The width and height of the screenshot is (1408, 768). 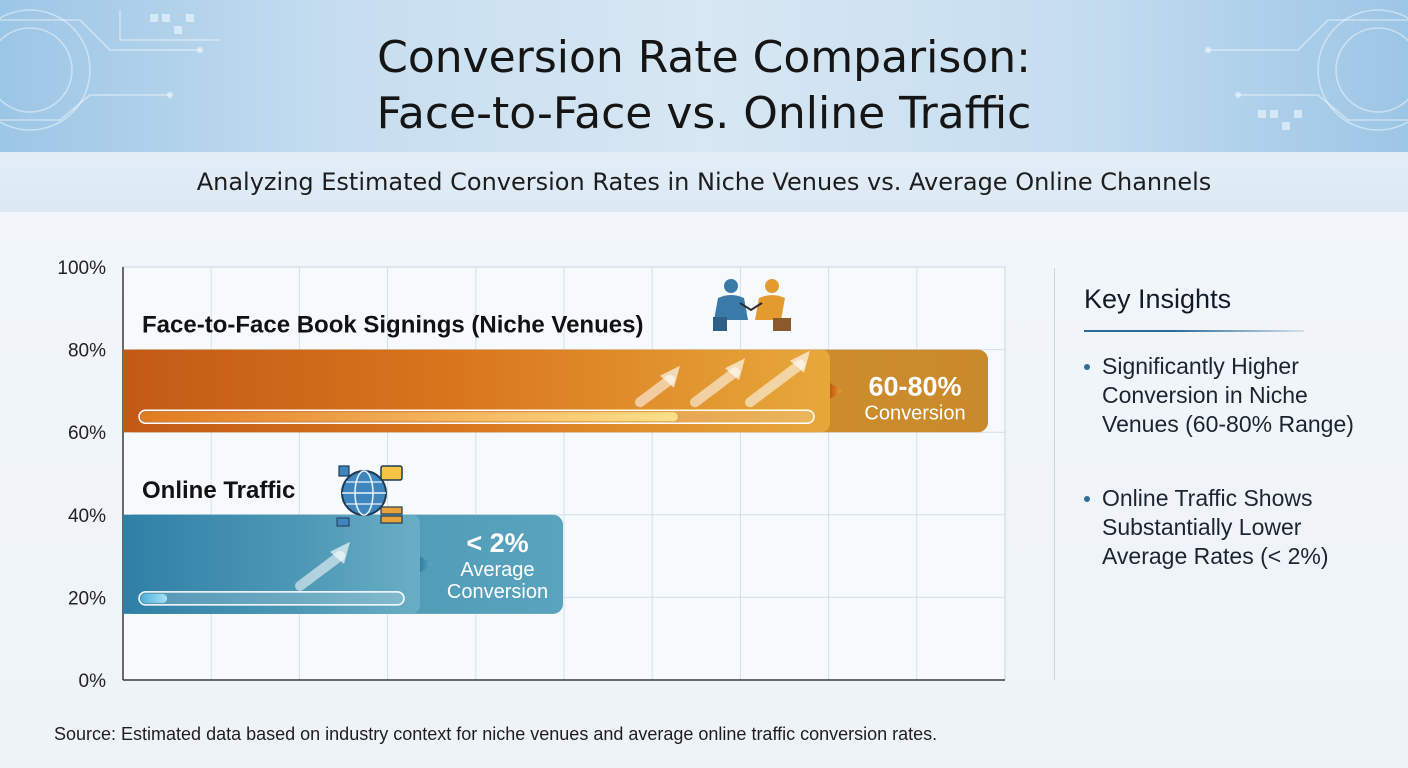 I want to click on circuit-decoration-left, so click(x=110, y=70).